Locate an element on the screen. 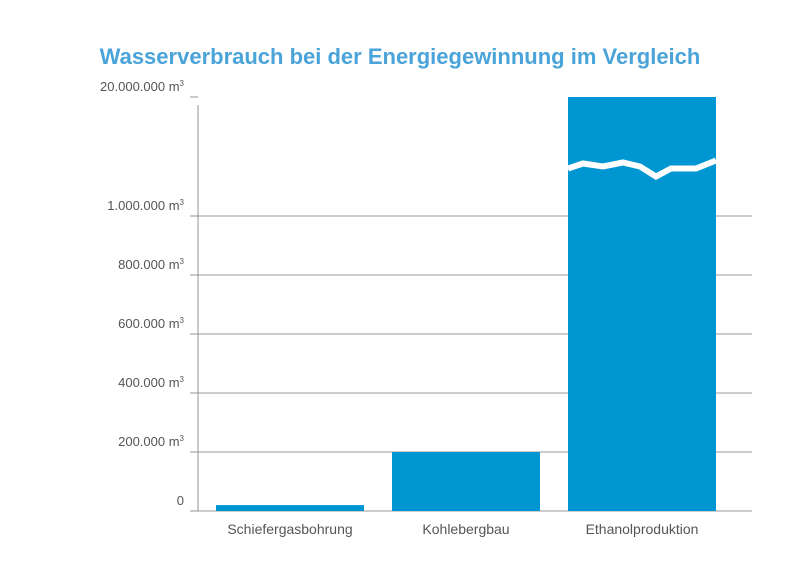 The height and width of the screenshot is (564, 800). axis-break-mark is located at coordinates (642, 168).